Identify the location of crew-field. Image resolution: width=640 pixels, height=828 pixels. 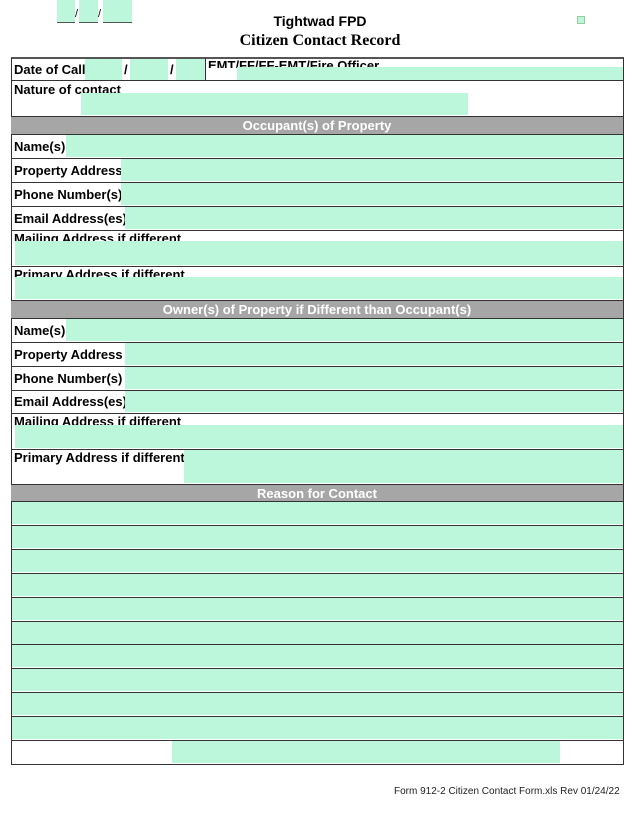
(430, 73).